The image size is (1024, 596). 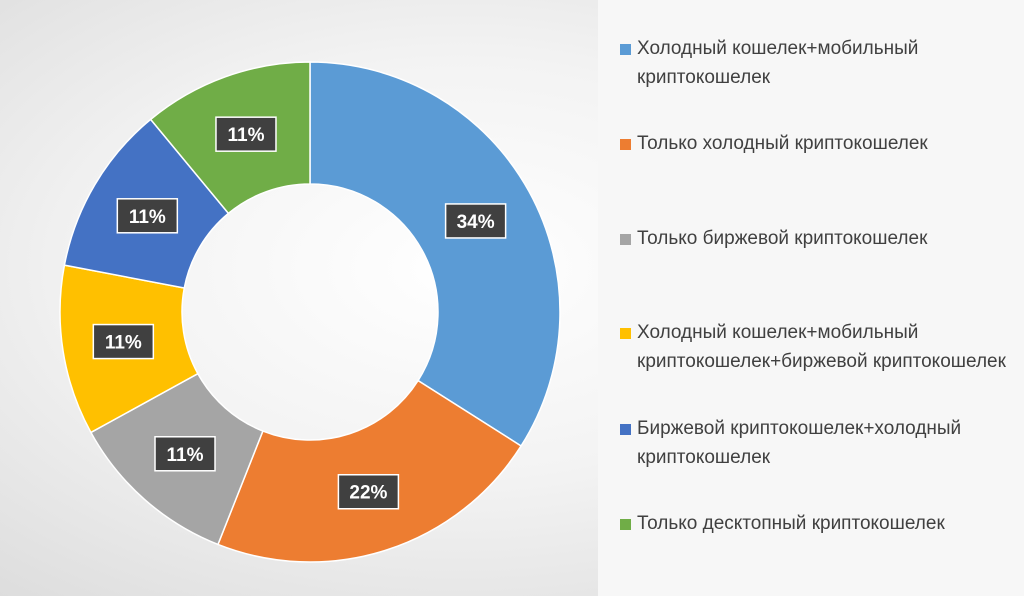 I want to click on data-label-text: 22%, so click(x=368, y=493).